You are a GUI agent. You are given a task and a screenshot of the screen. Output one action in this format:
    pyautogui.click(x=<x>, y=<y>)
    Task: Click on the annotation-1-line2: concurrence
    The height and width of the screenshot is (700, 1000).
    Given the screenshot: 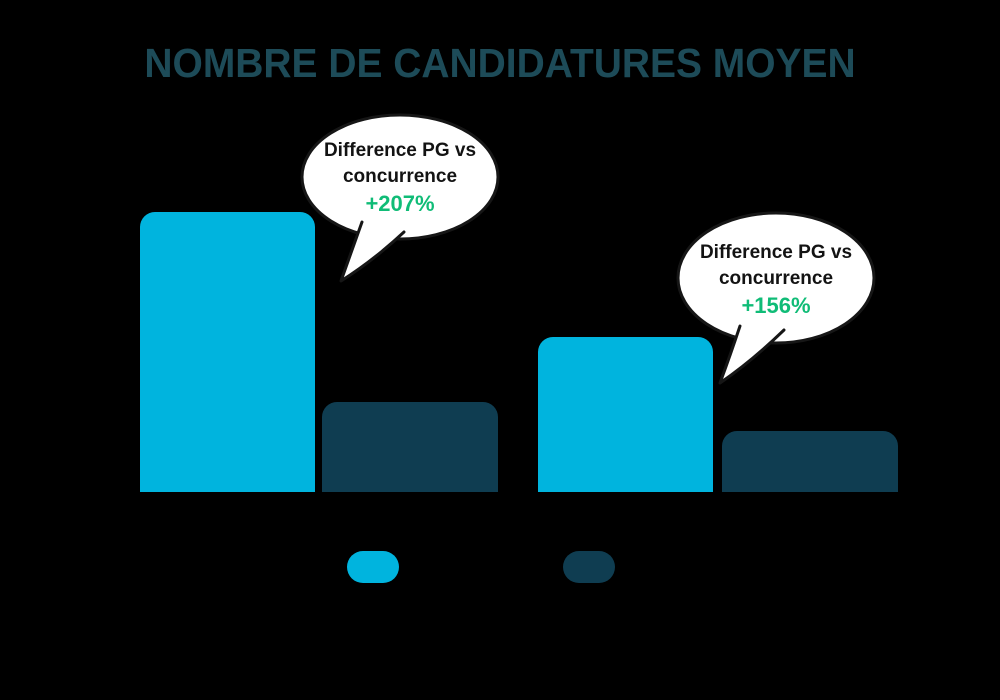 What is the action you would take?
    pyautogui.click(x=400, y=176)
    